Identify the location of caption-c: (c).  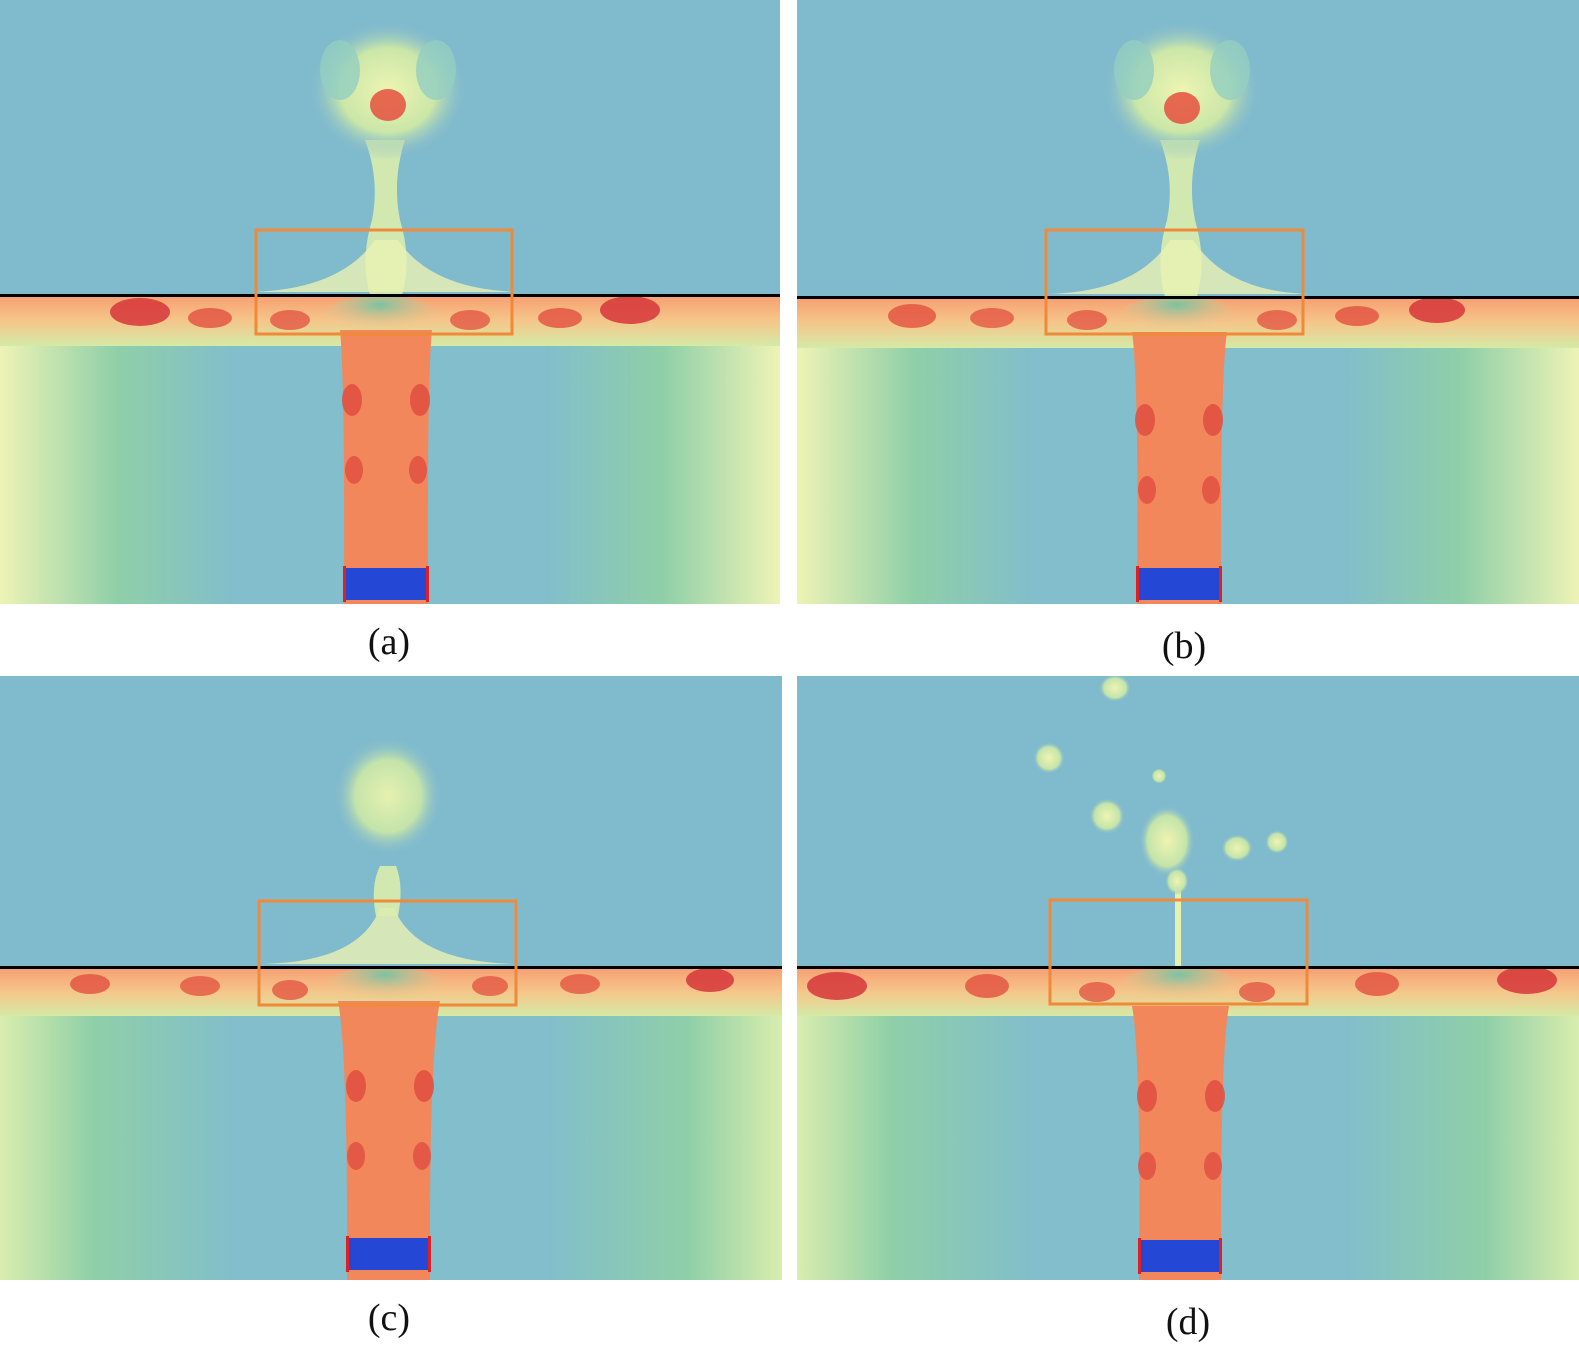
(389, 1318).